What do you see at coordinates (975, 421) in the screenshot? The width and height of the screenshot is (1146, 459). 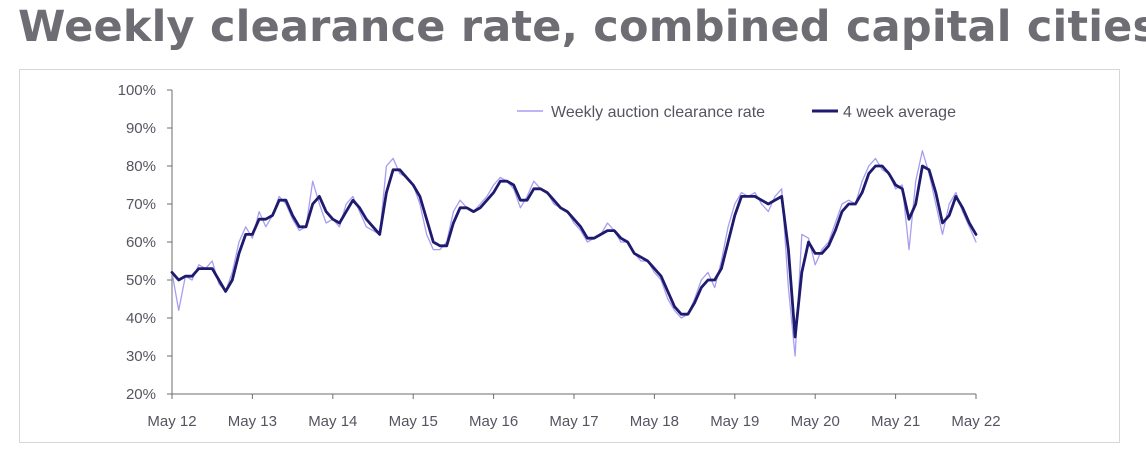 I see `x-tick-label: May 22` at bounding box center [975, 421].